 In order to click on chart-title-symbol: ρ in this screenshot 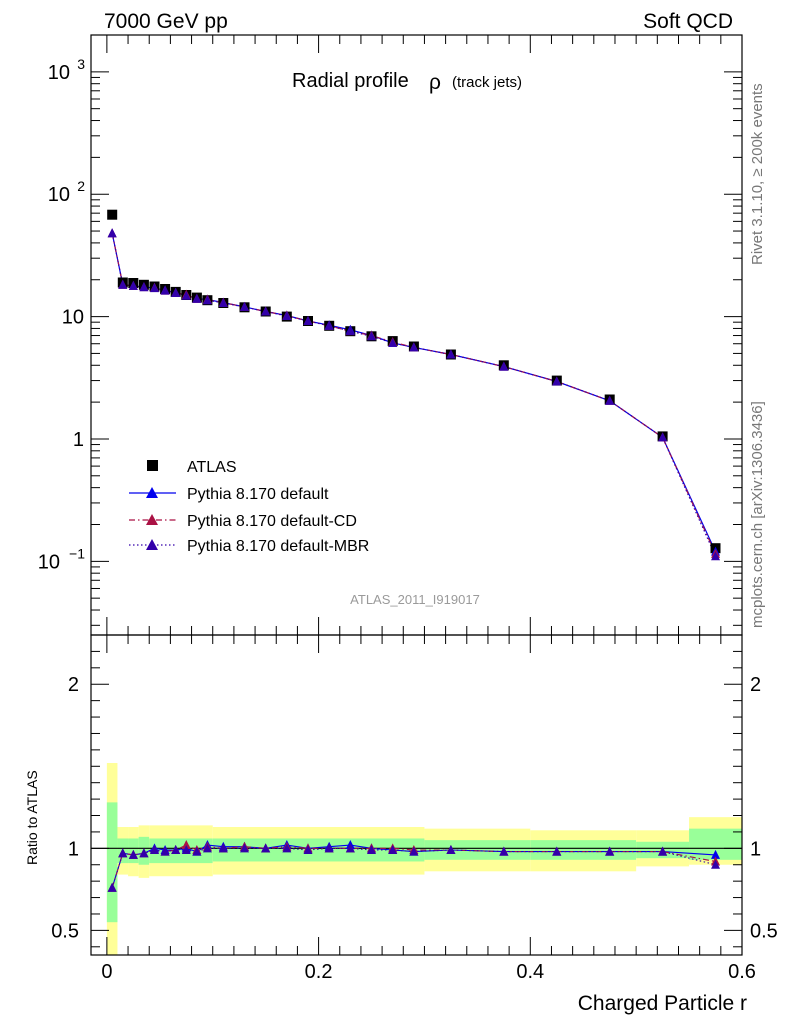, I will do `click(435, 82)`.